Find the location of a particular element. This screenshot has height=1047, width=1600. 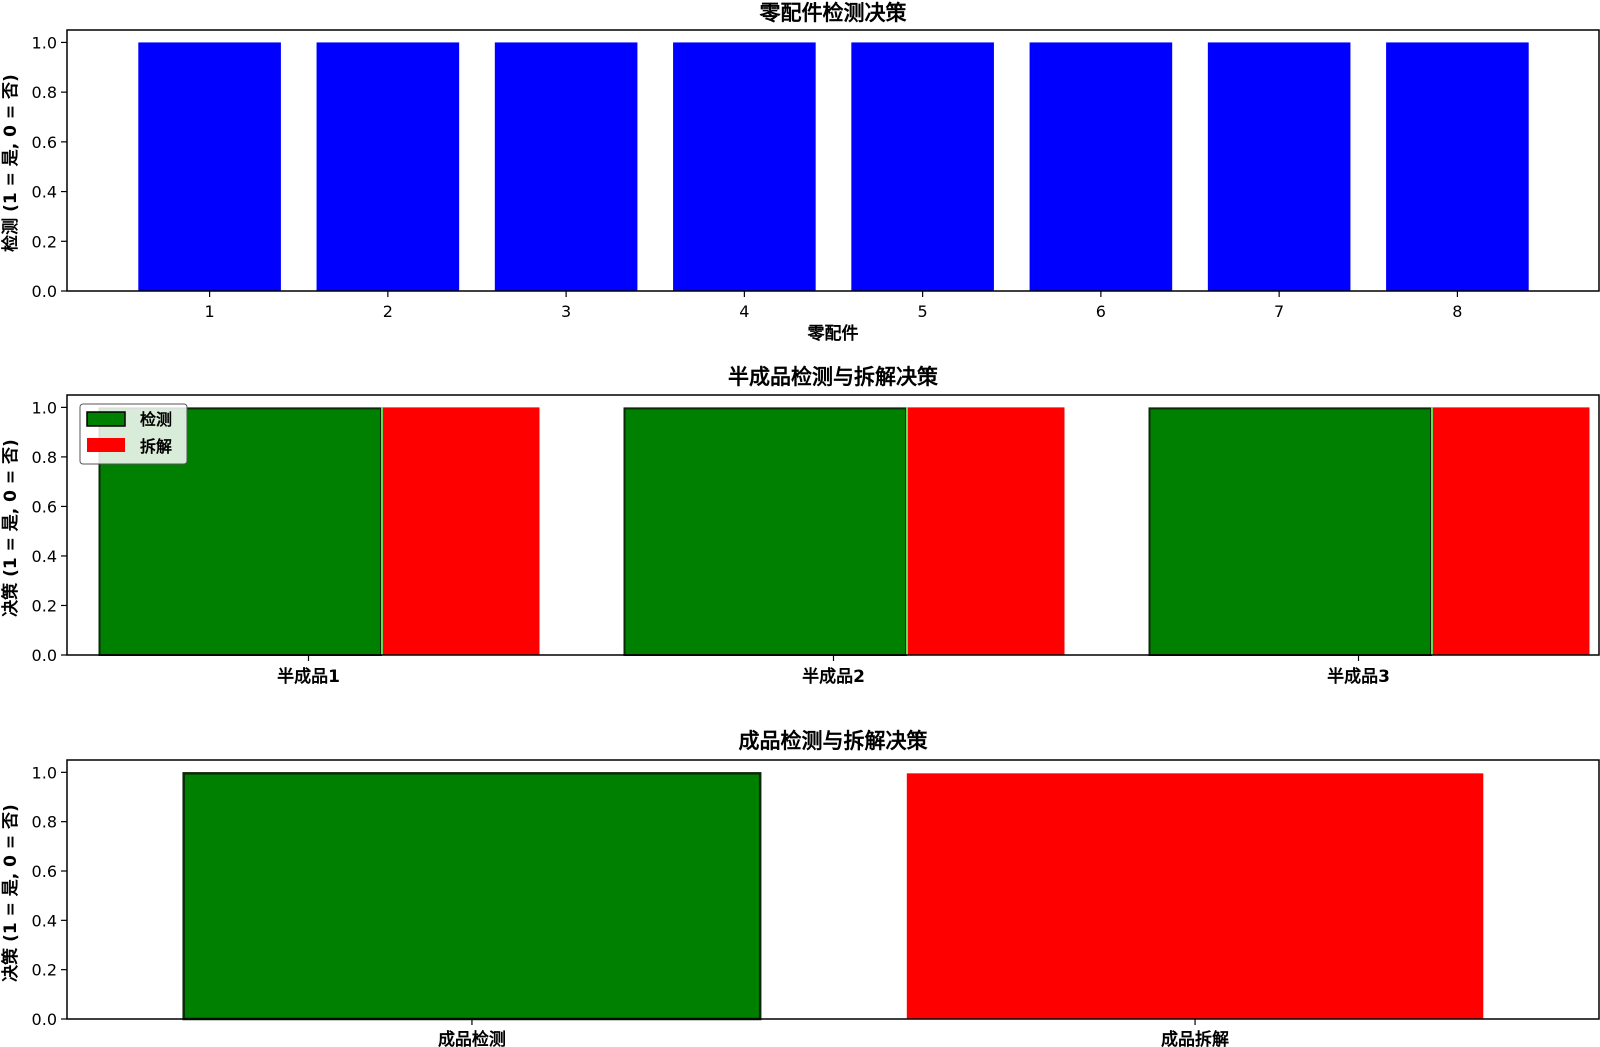

x-tick-label: 5 is located at coordinates (923, 311).